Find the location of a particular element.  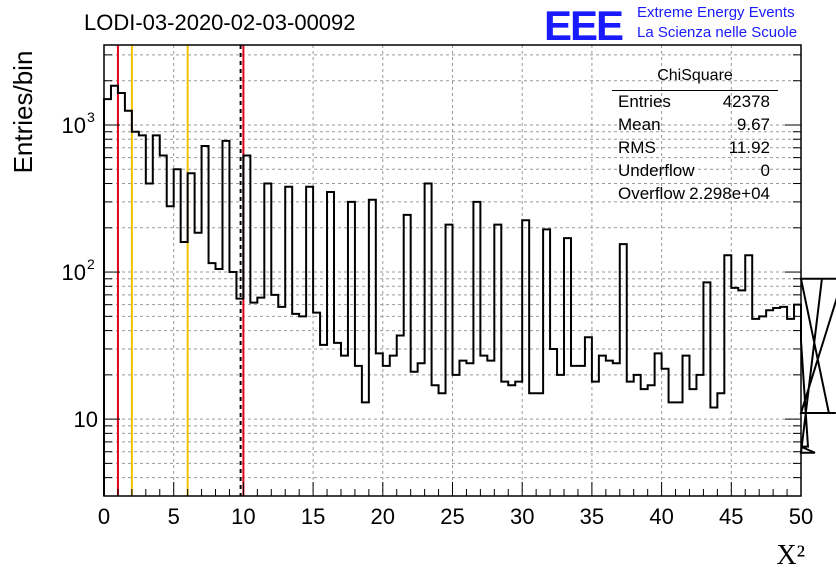

stat-value: 0 is located at coordinates (765, 170).